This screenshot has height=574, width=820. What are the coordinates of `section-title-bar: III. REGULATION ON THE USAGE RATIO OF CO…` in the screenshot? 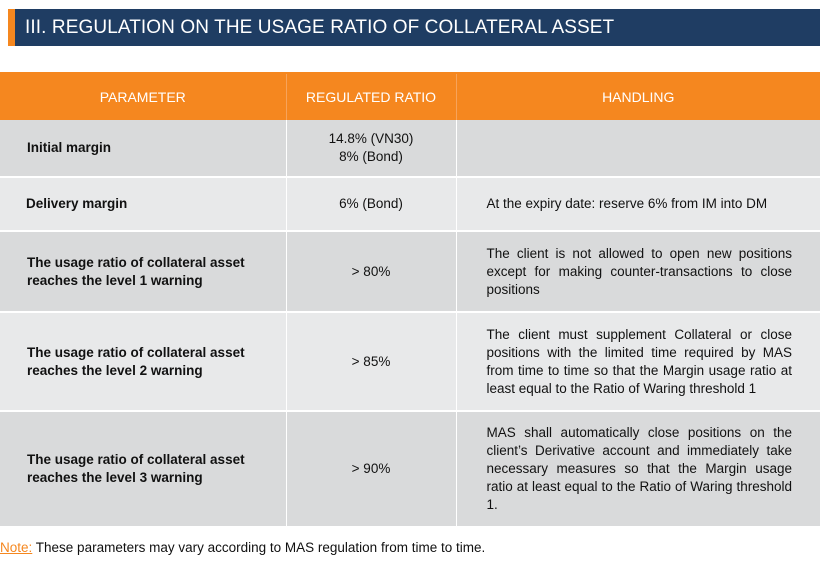 It's located at (414, 27).